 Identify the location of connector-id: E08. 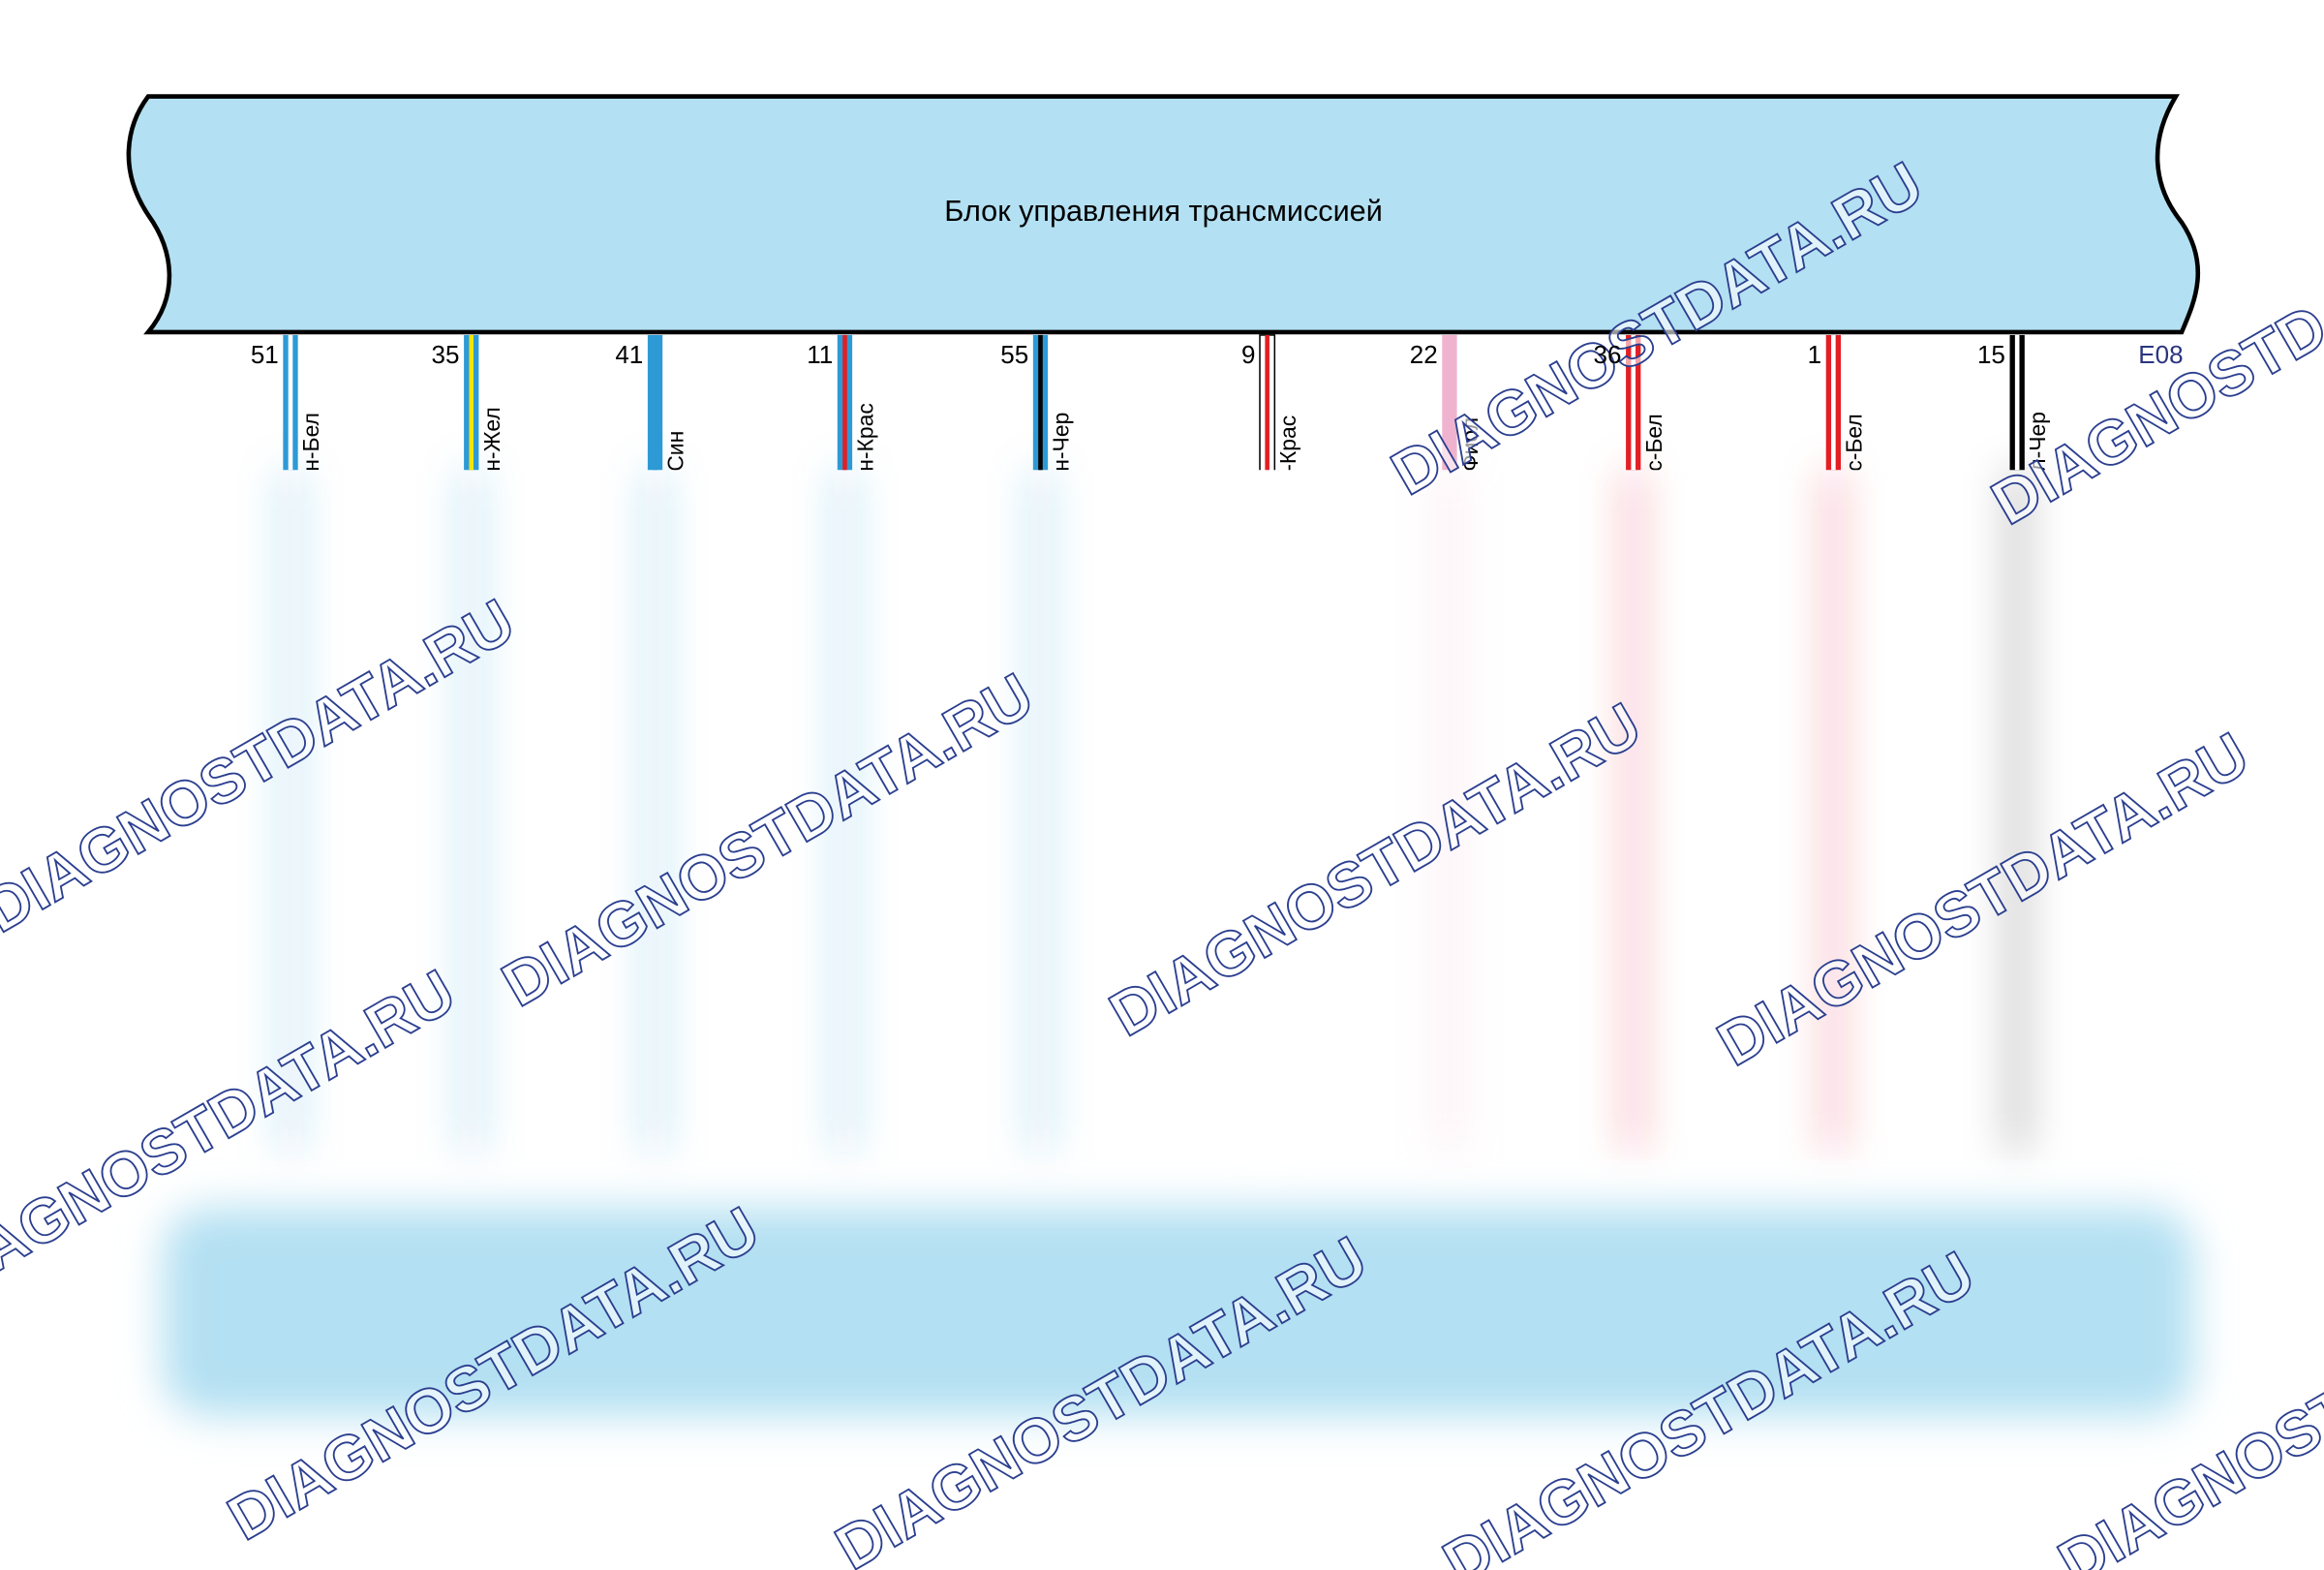
(2161, 355).